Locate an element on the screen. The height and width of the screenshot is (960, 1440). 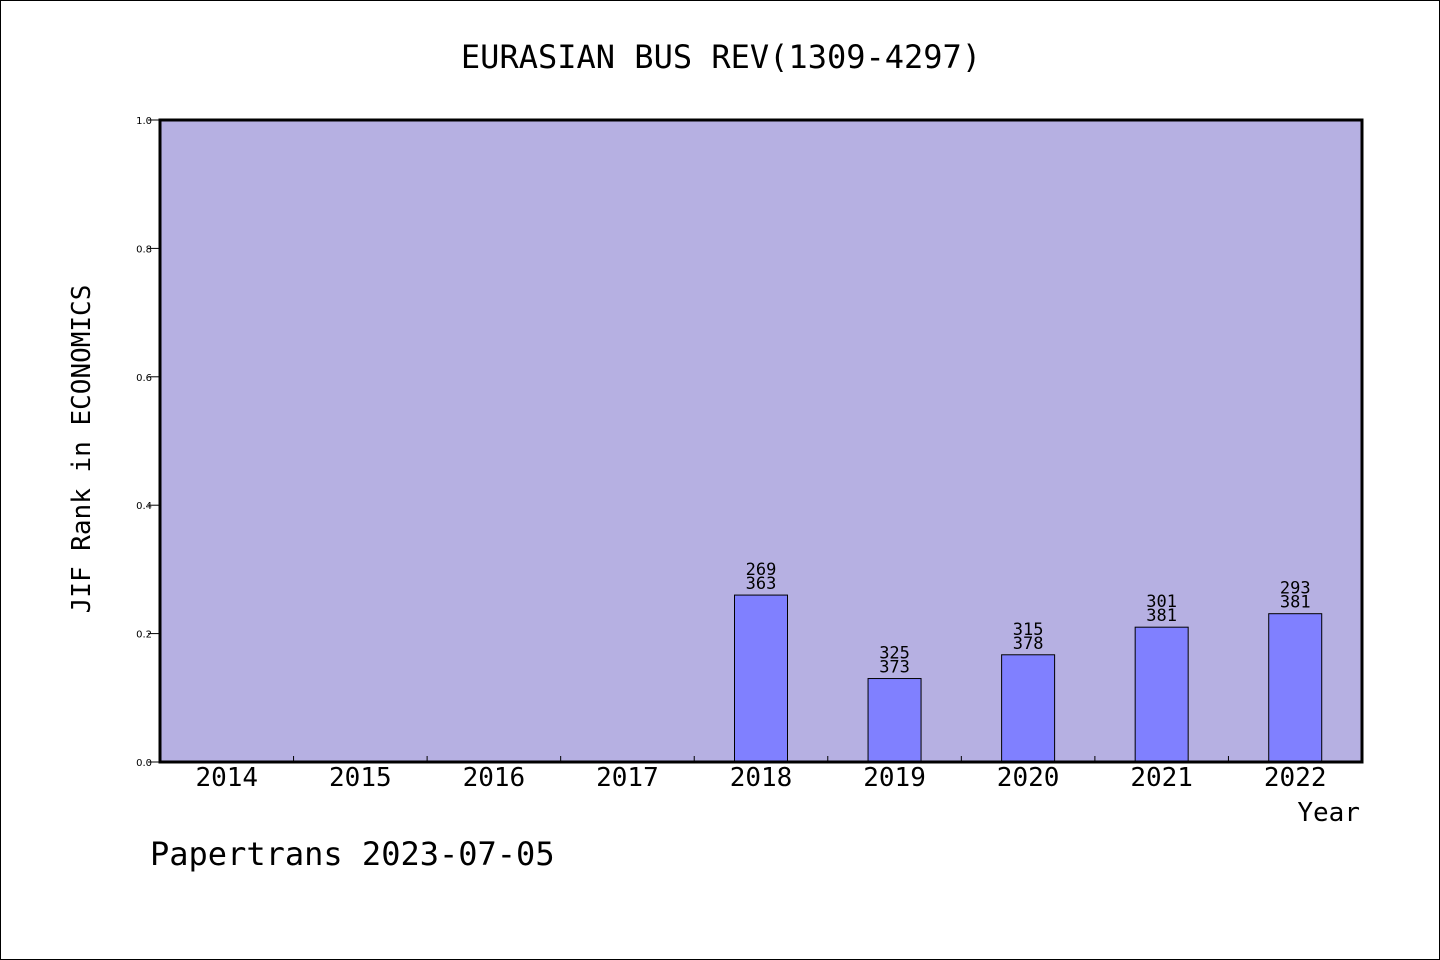
x-tick-label: 2015 is located at coordinates (360, 778).